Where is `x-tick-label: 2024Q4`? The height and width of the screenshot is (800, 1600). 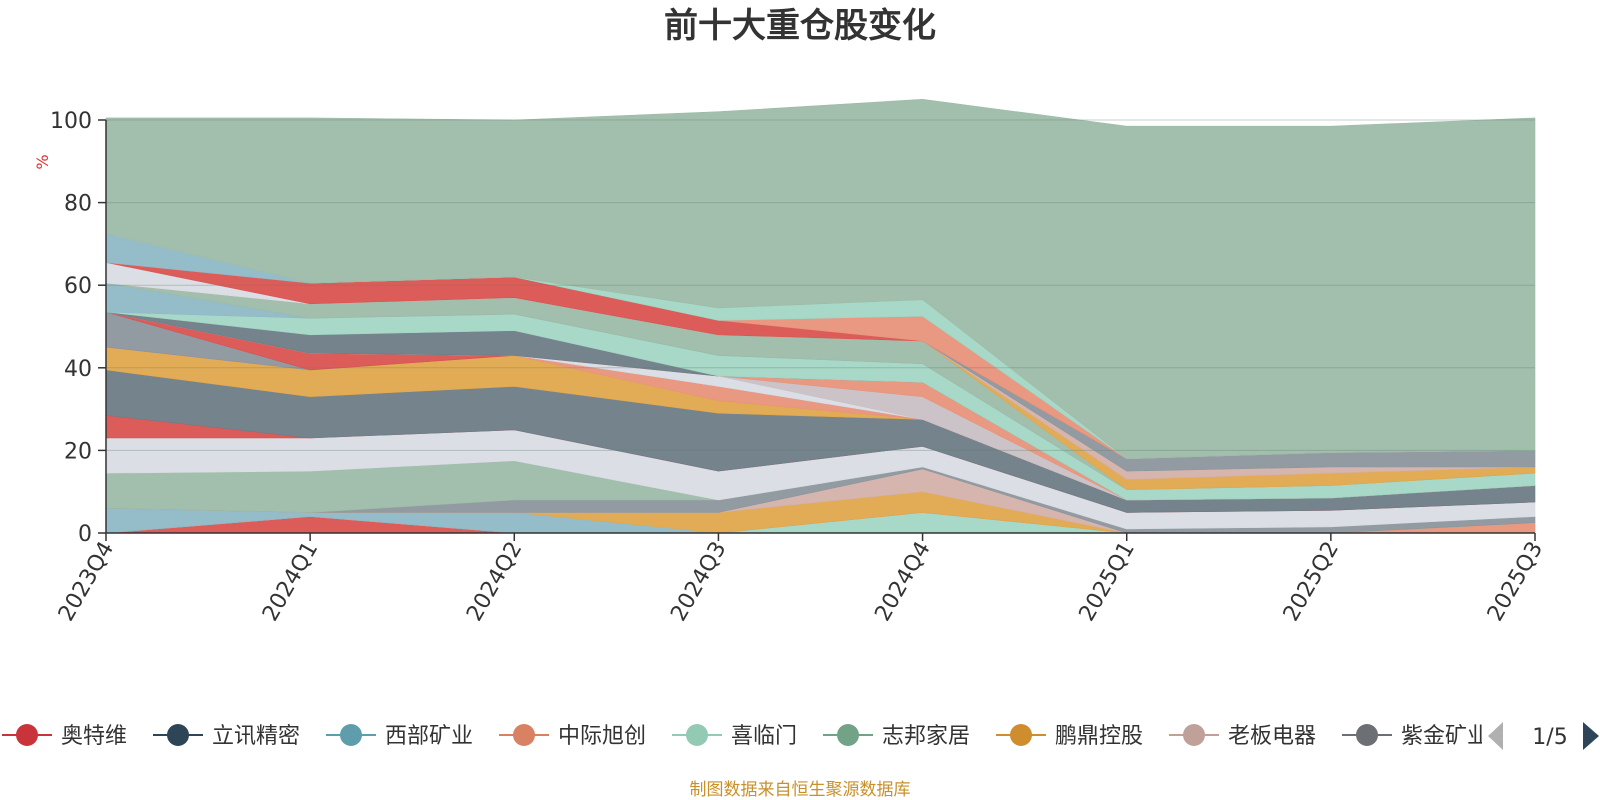 x-tick-label: 2024Q4 is located at coordinates (902, 582).